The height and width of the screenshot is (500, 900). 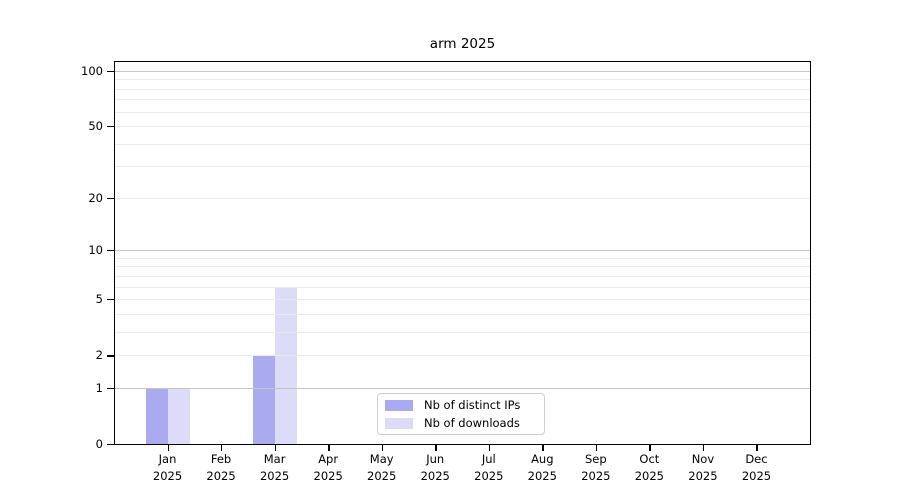 I want to click on legend-swatch-distinct-ips-icon, so click(x=399, y=405).